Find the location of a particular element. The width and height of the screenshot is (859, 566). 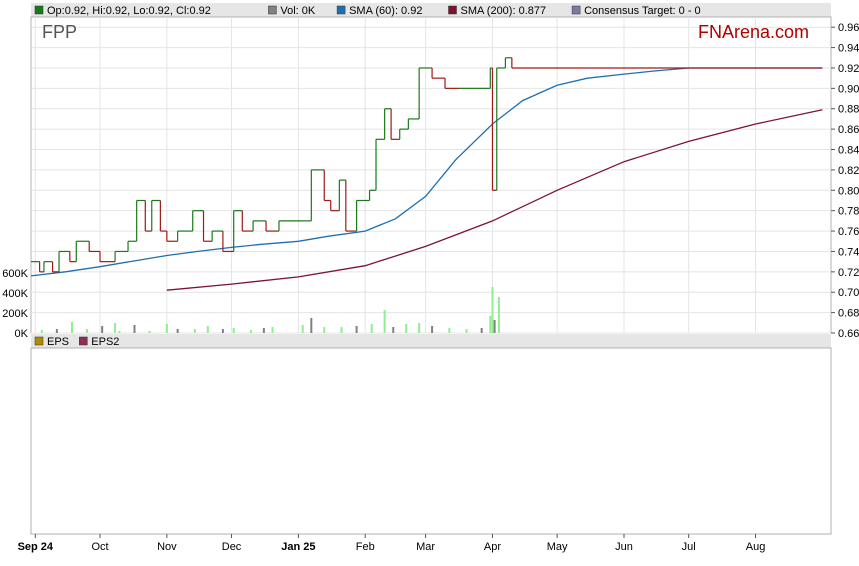

swatch-purple-icon is located at coordinates (576, 10).